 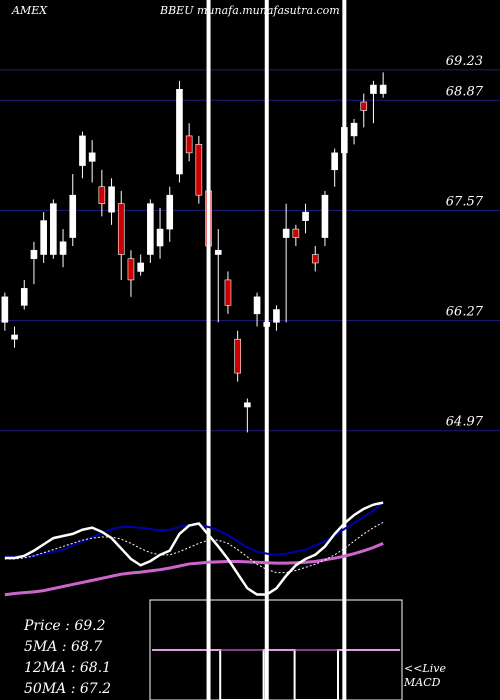 I want to click on macd-lines, so click(x=194, y=549).